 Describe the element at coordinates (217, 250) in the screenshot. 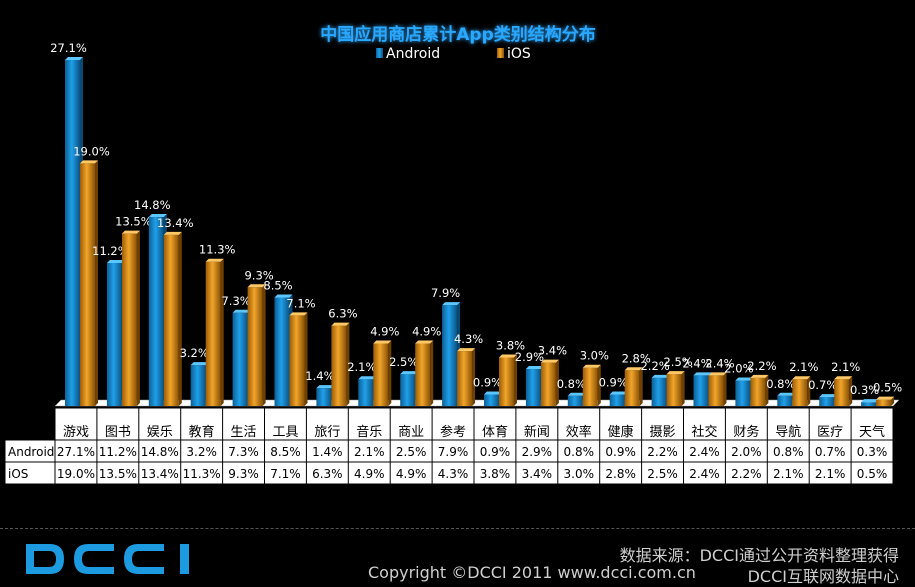

I see `data-label: 11.3%` at that location.